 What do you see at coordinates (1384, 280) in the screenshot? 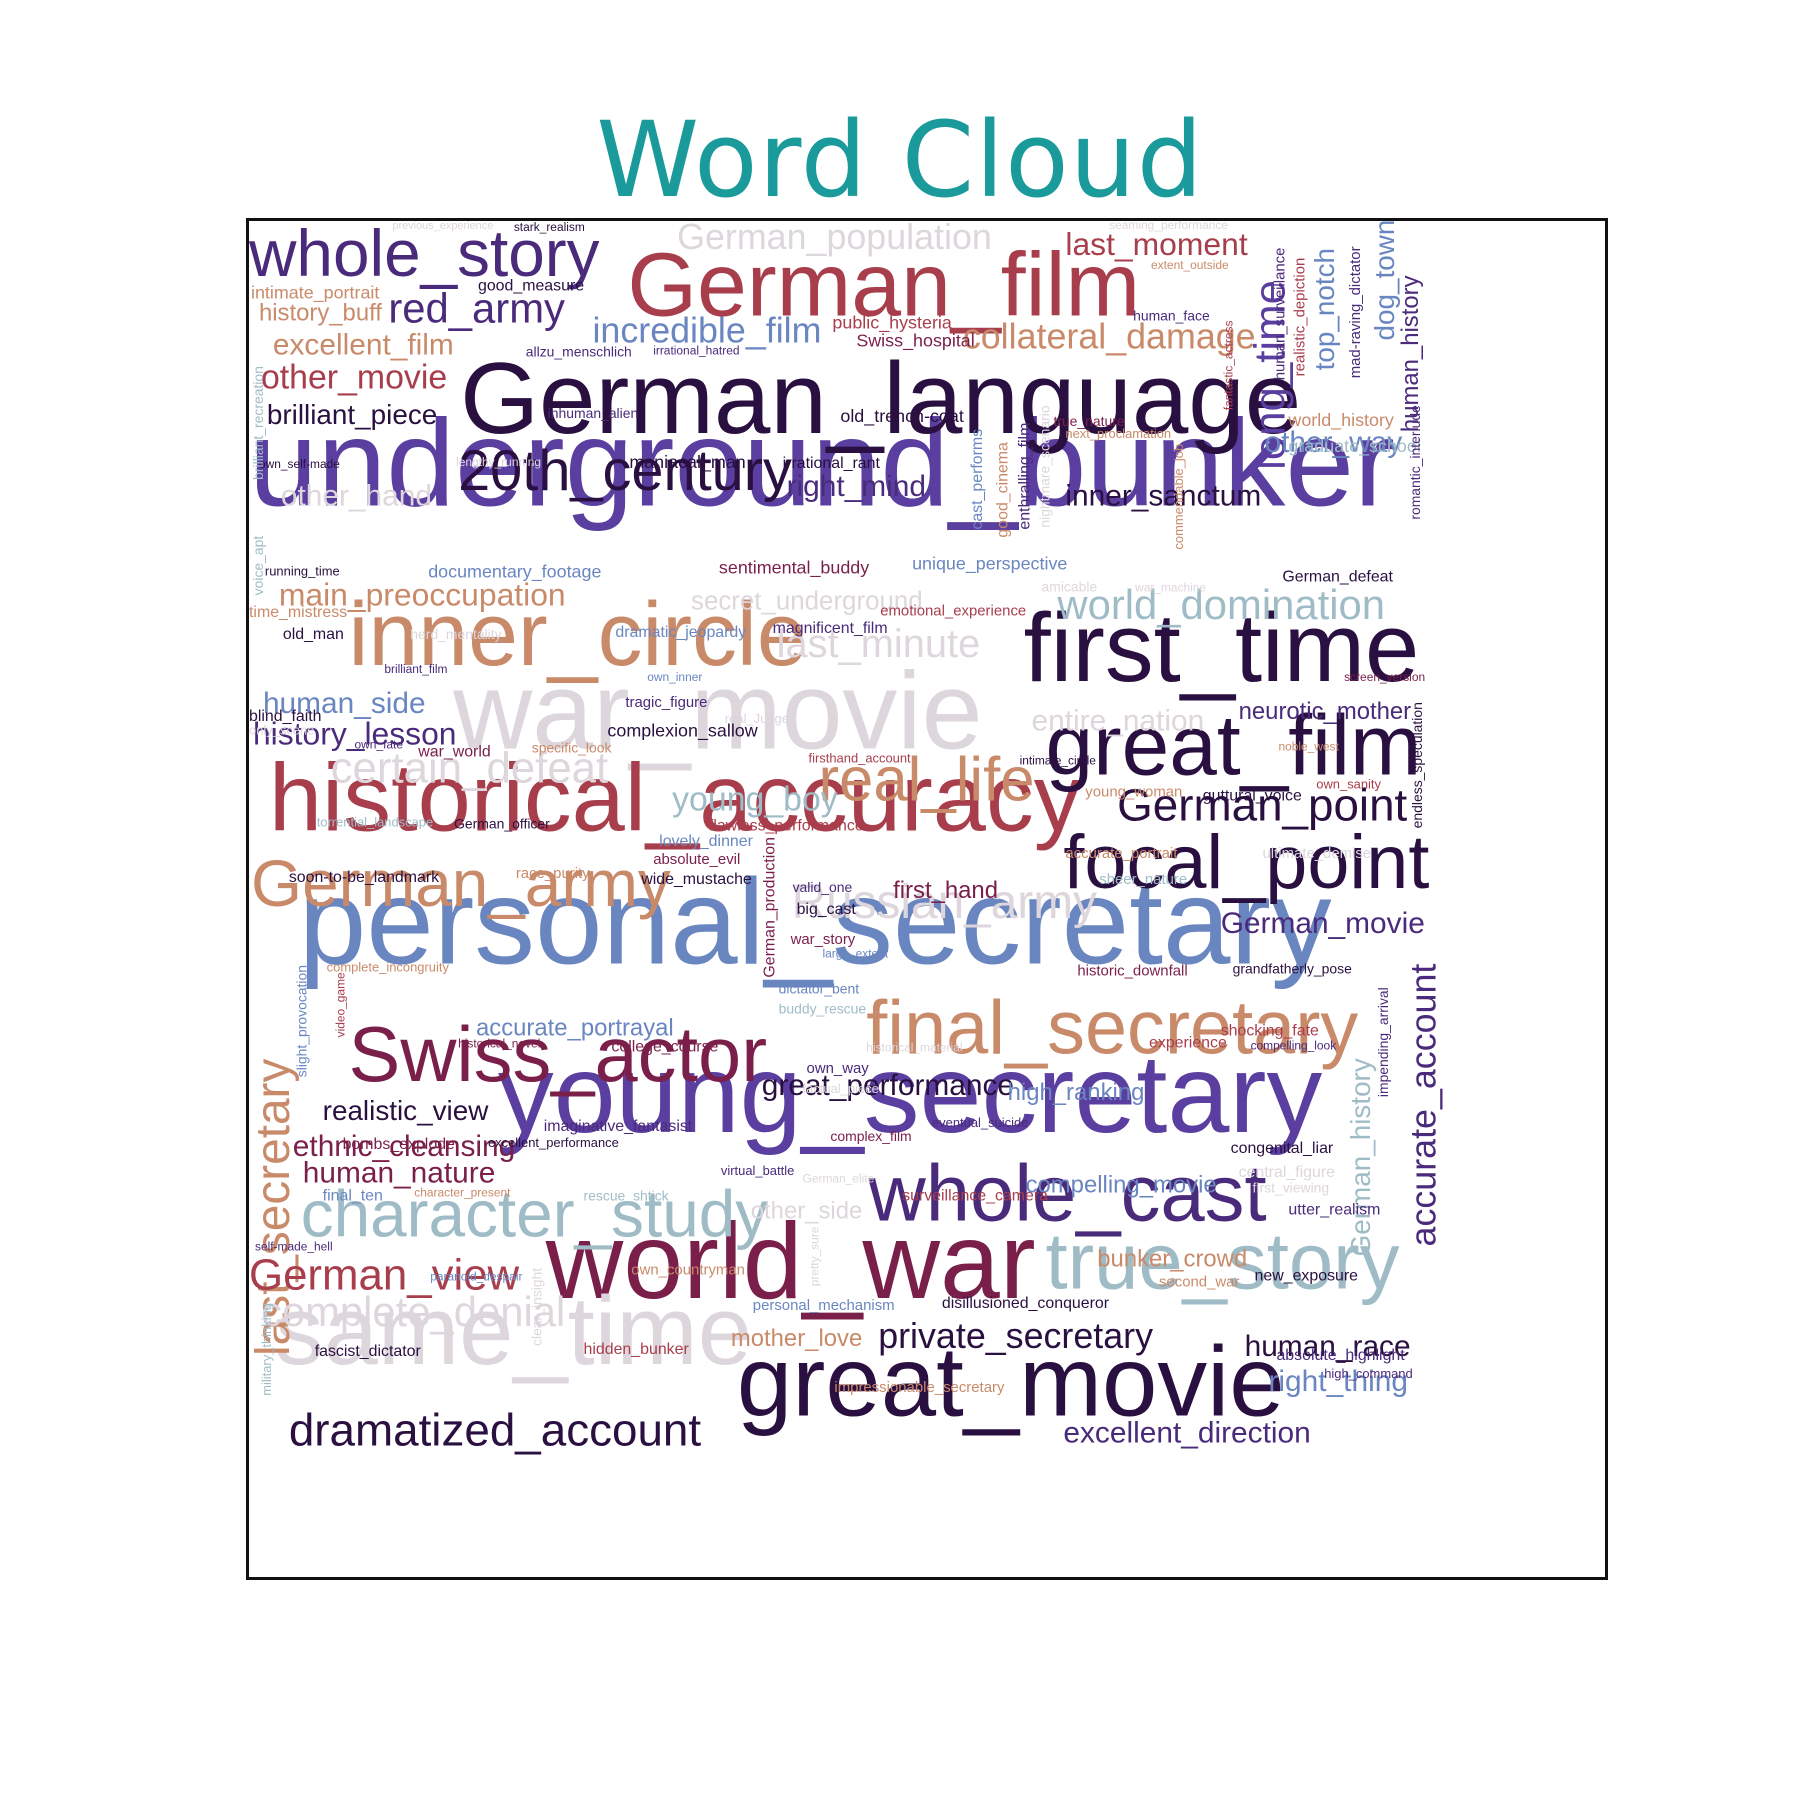
I see `word-dog-town: dog_town` at bounding box center [1384, 280].